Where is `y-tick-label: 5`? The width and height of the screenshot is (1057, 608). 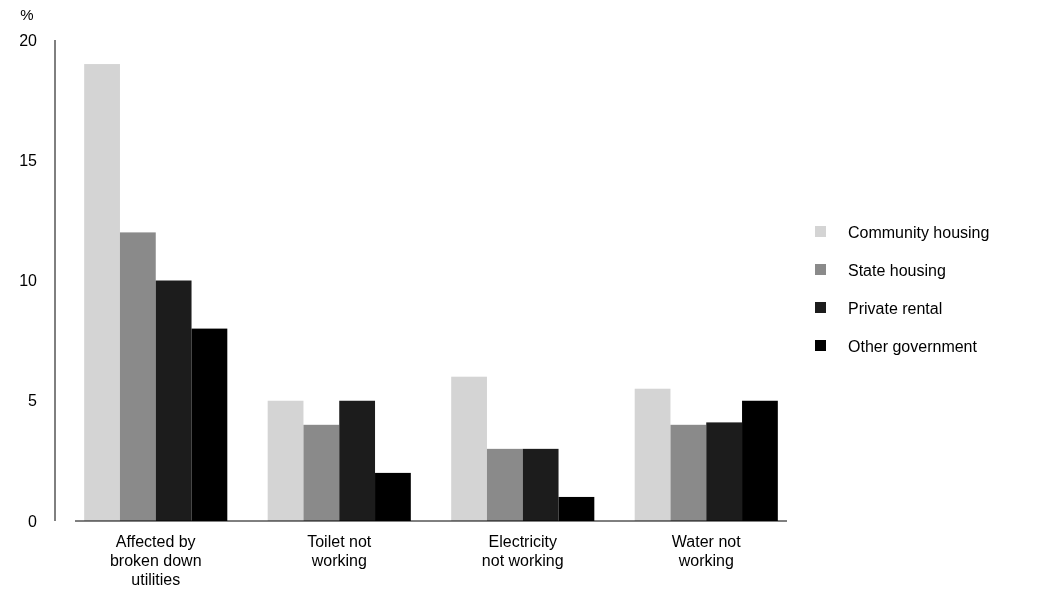
y-tick-label: 5 is located at coordinates (33, 401).